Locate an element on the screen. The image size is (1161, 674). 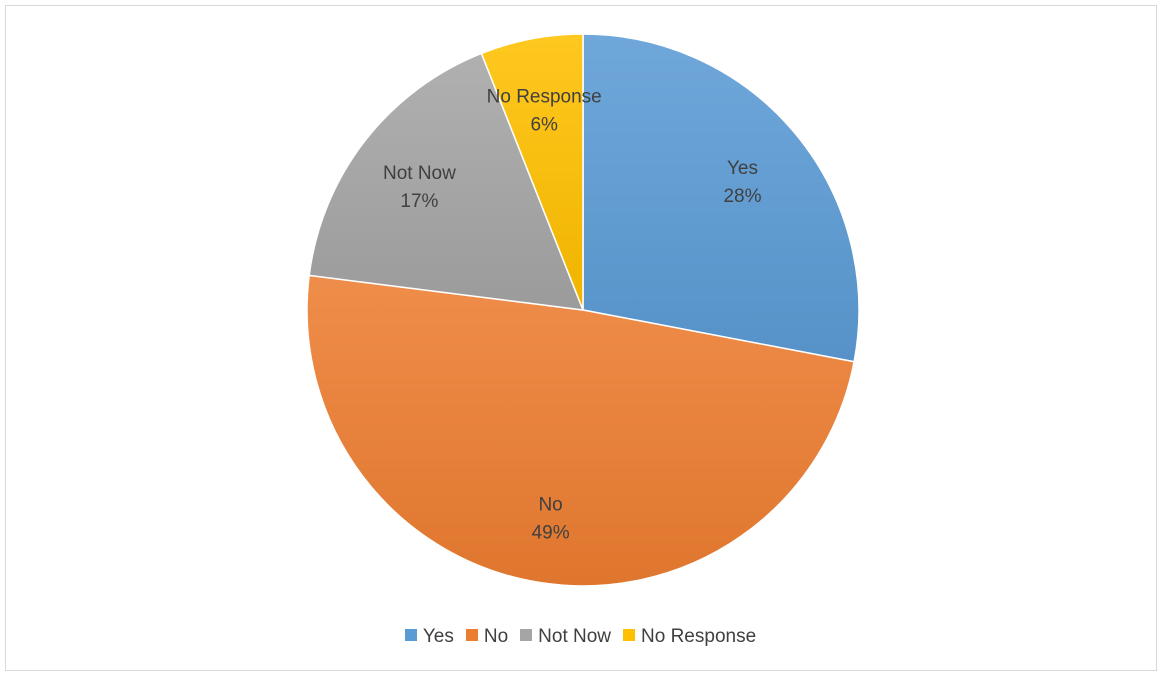
legend-swatch-yes is located at coordinates (410, 635).